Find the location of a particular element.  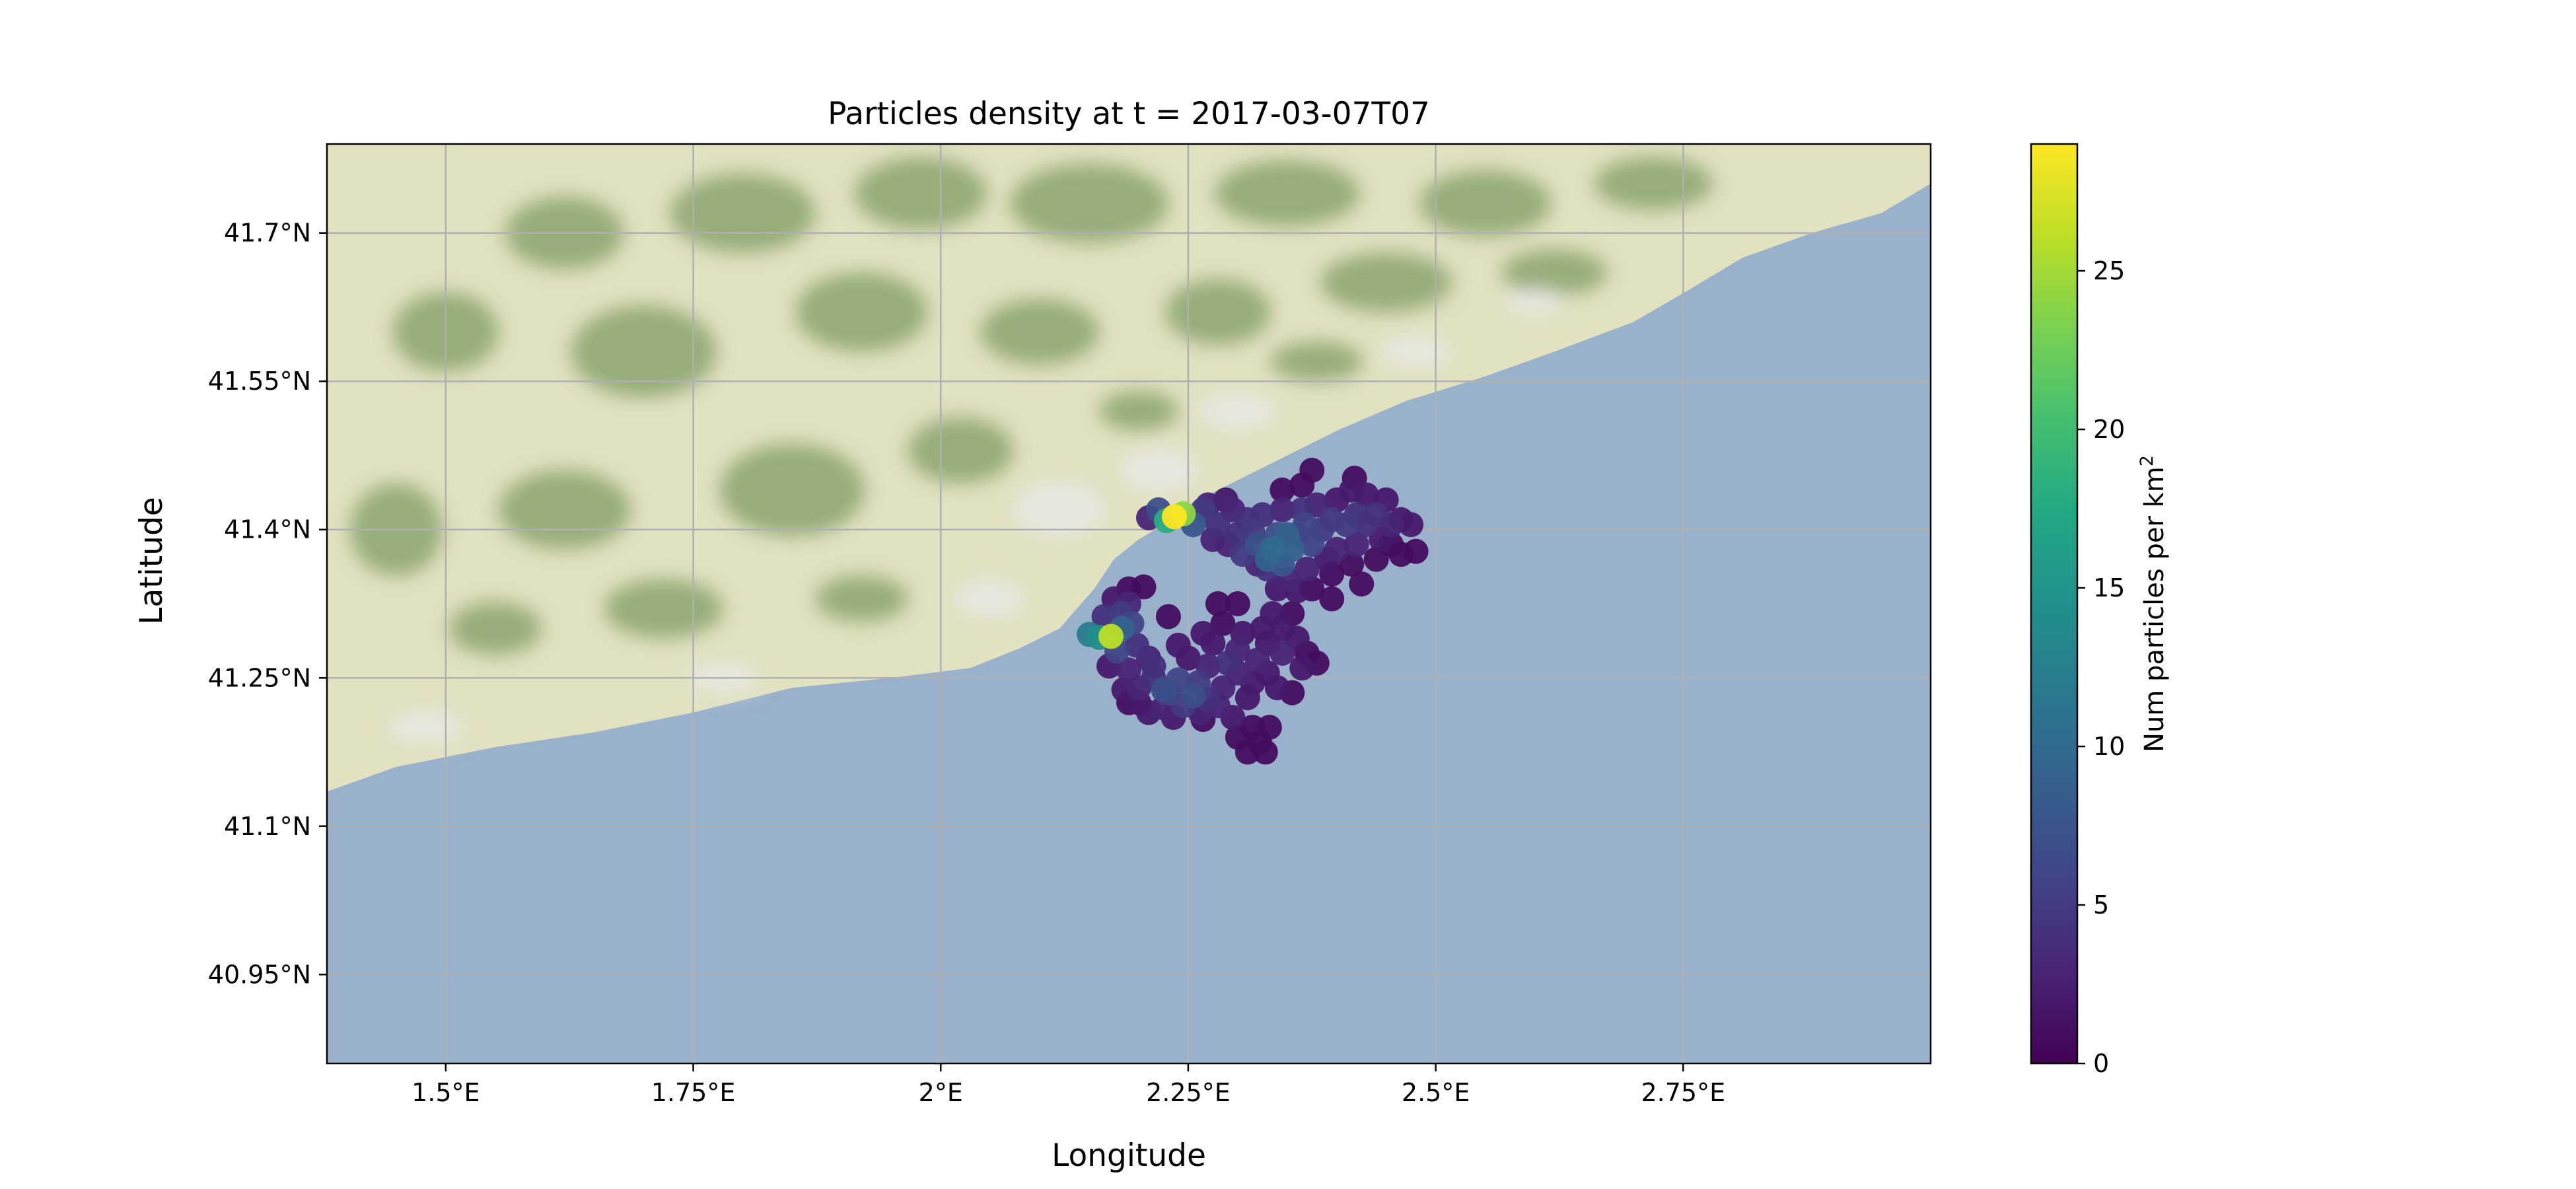

y-tick-label: 41.4°N is located at coordinates (267, 529).